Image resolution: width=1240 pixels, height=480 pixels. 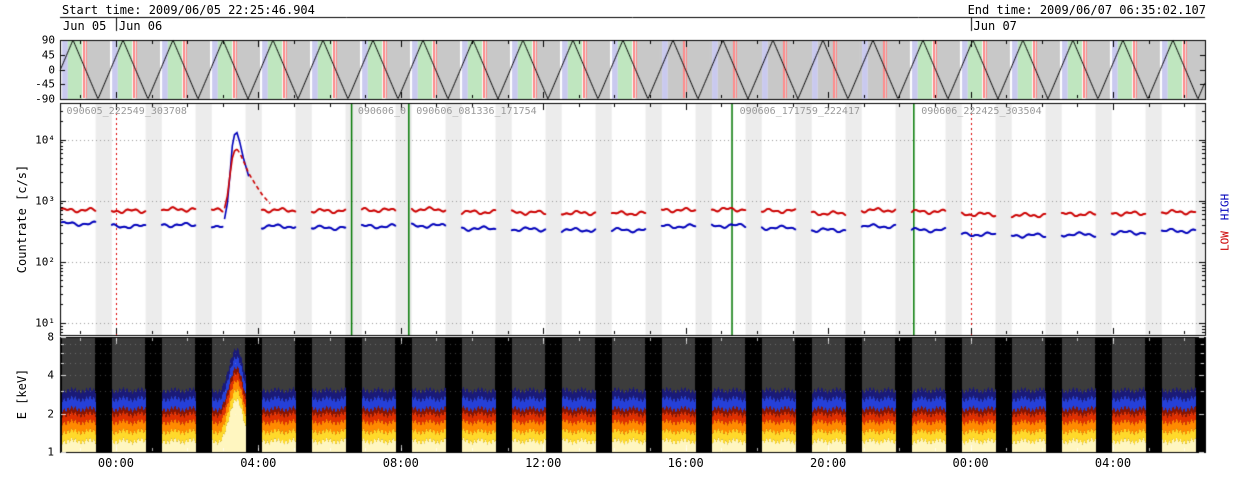 What do you see at coordinates (45, 323) in the screenshot?
I see `countrate-tick-label: 10¹` at bounding box center [45, 323].